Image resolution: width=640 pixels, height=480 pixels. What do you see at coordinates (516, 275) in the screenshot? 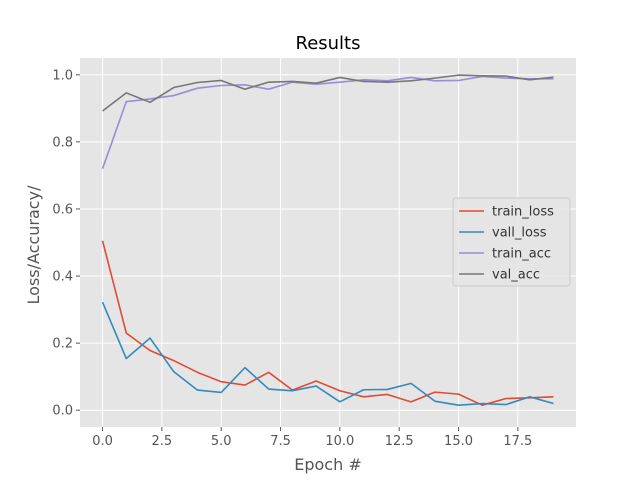
I see `legend-label-val_acc: val_acc` at bounding box center [516, 275].